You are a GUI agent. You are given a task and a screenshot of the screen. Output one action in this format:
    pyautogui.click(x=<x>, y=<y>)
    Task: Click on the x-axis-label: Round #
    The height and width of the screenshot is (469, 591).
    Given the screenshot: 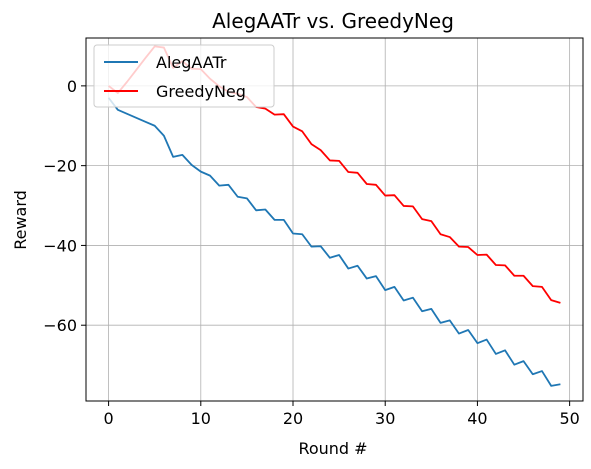 What is the action you would take?
    pyautogui.click(x=332, y=448)
    